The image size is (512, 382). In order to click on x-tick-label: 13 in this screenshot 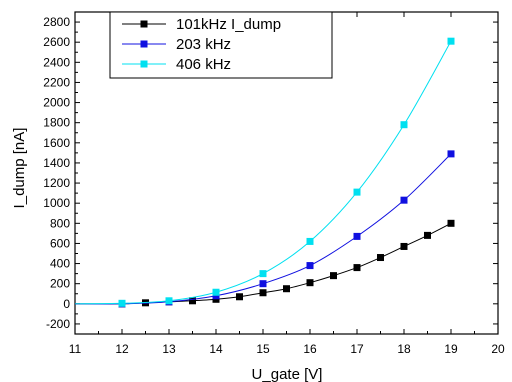, I will do `click(169, 349)`.